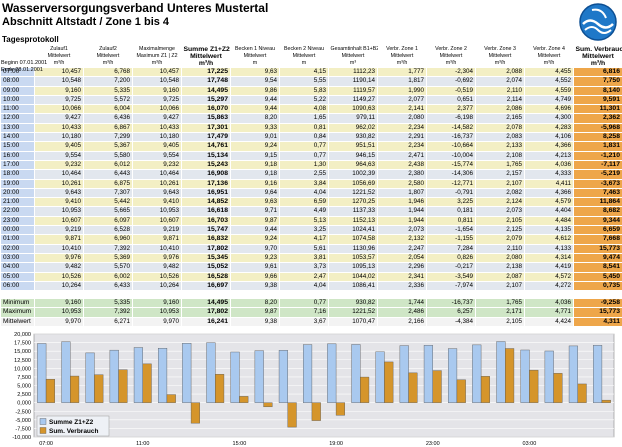 This screenshot has height=447, width=622. I want to click on data-cell: 17,301, so click(206, 128).